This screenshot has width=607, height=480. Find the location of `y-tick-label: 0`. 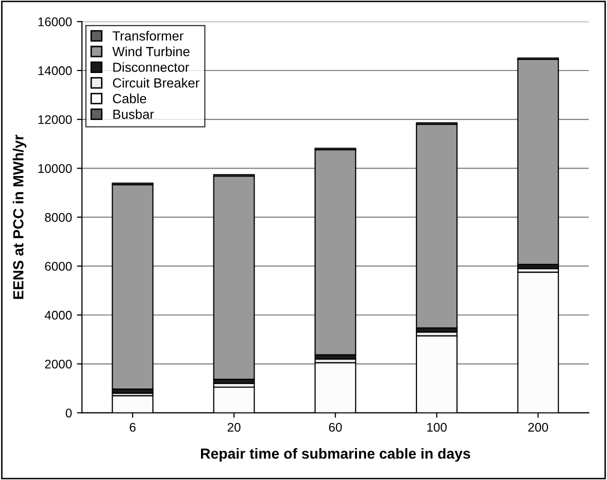

y-tick-label: 0 is located at coordinates (69, 413).